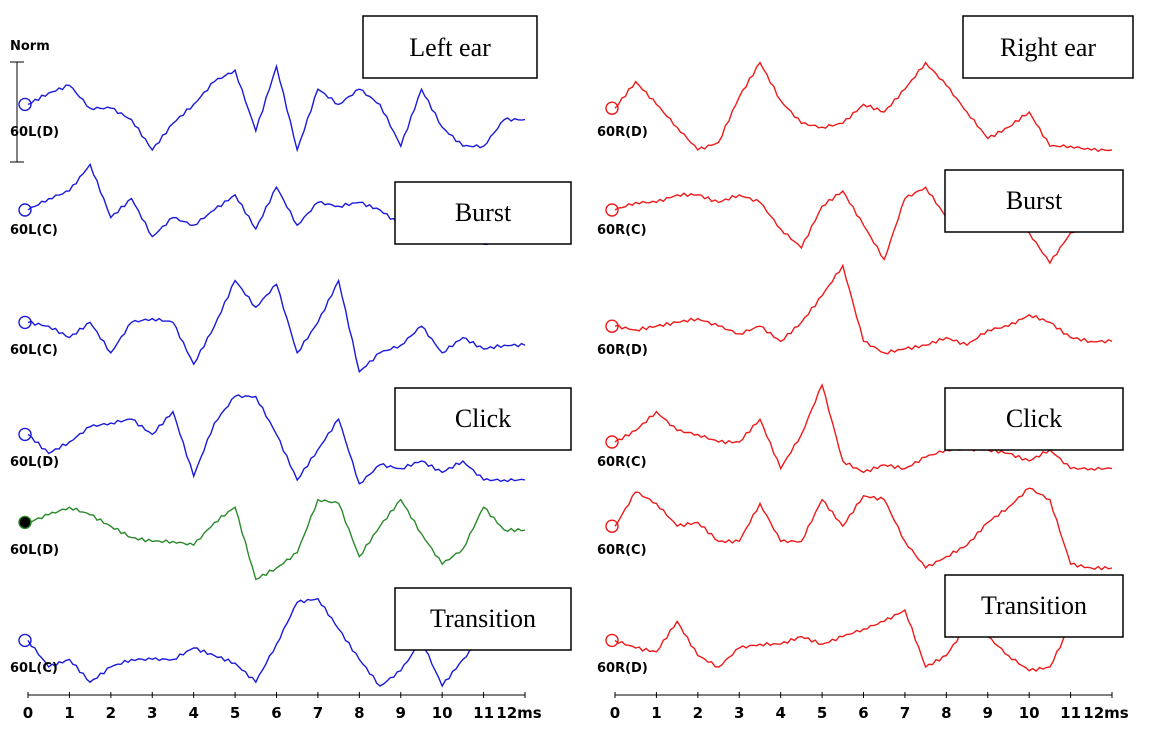 This screenshot has height=730, width=1170. I want to click on right-tick-label: 12ms, so click(1106, 713).